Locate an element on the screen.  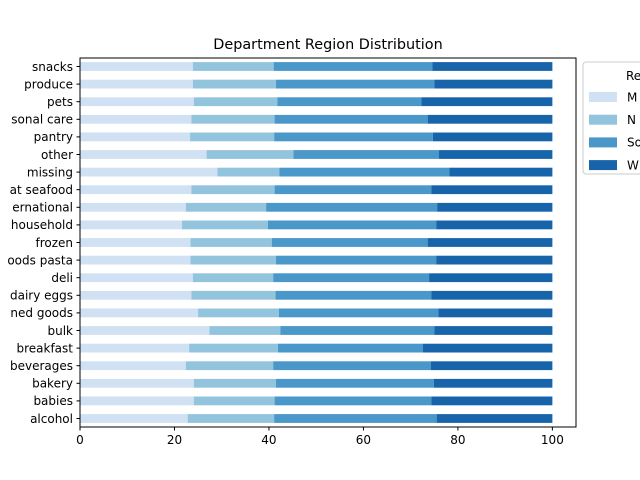
y-tick-label: dairy eggs is located at coordinates (41, 296).